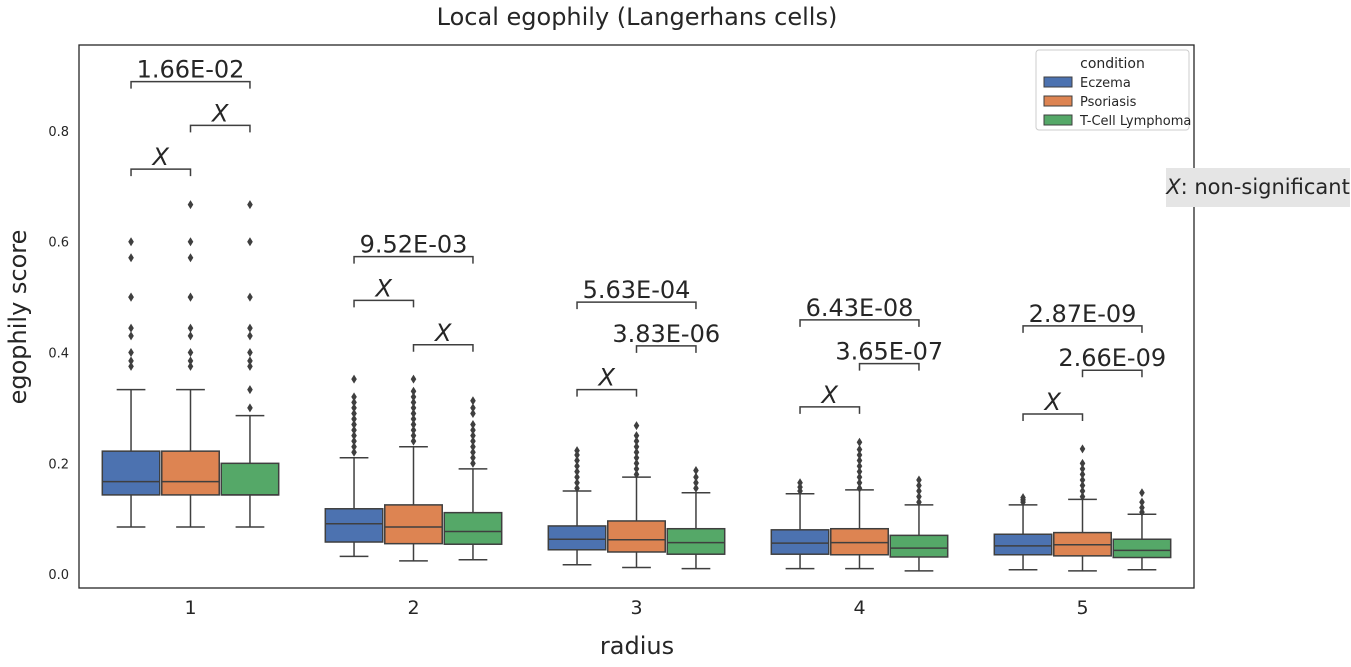  I want to click on legend-entry: Eczema, so click(1105, 83).